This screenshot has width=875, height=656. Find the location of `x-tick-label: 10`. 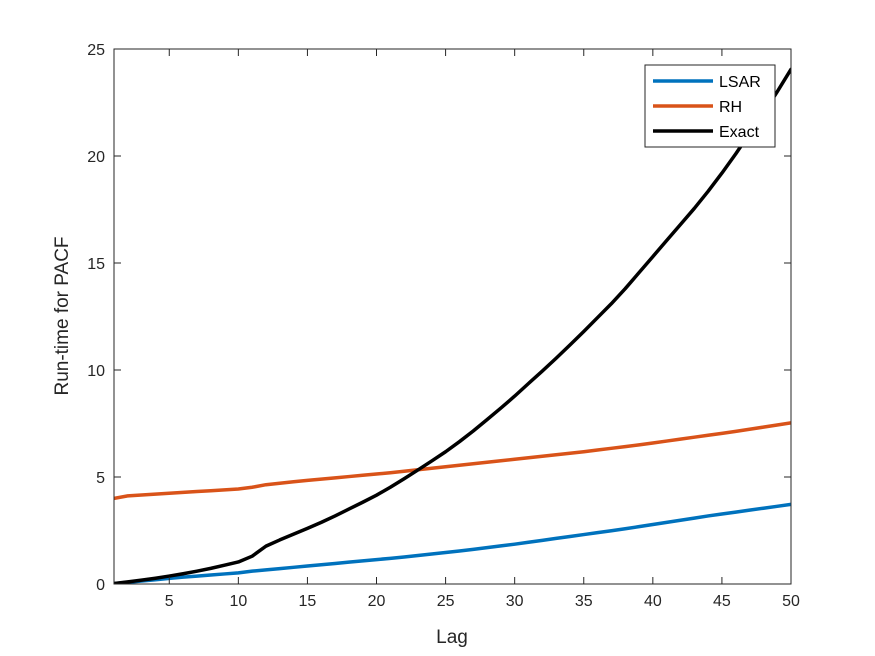

x-tick-label: 10 is located at coordinates (238, 601).